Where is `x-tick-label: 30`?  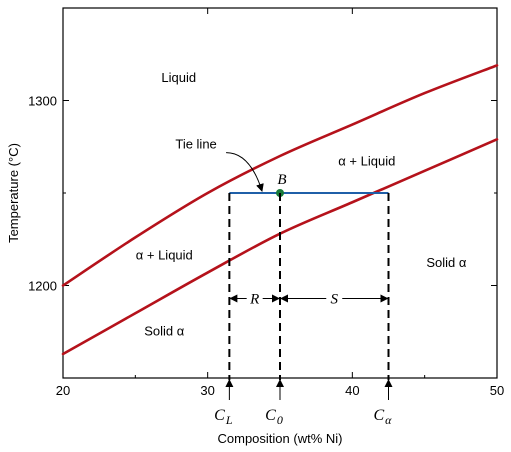 x-tick-label: 30 is located at coordinates (207, 390).